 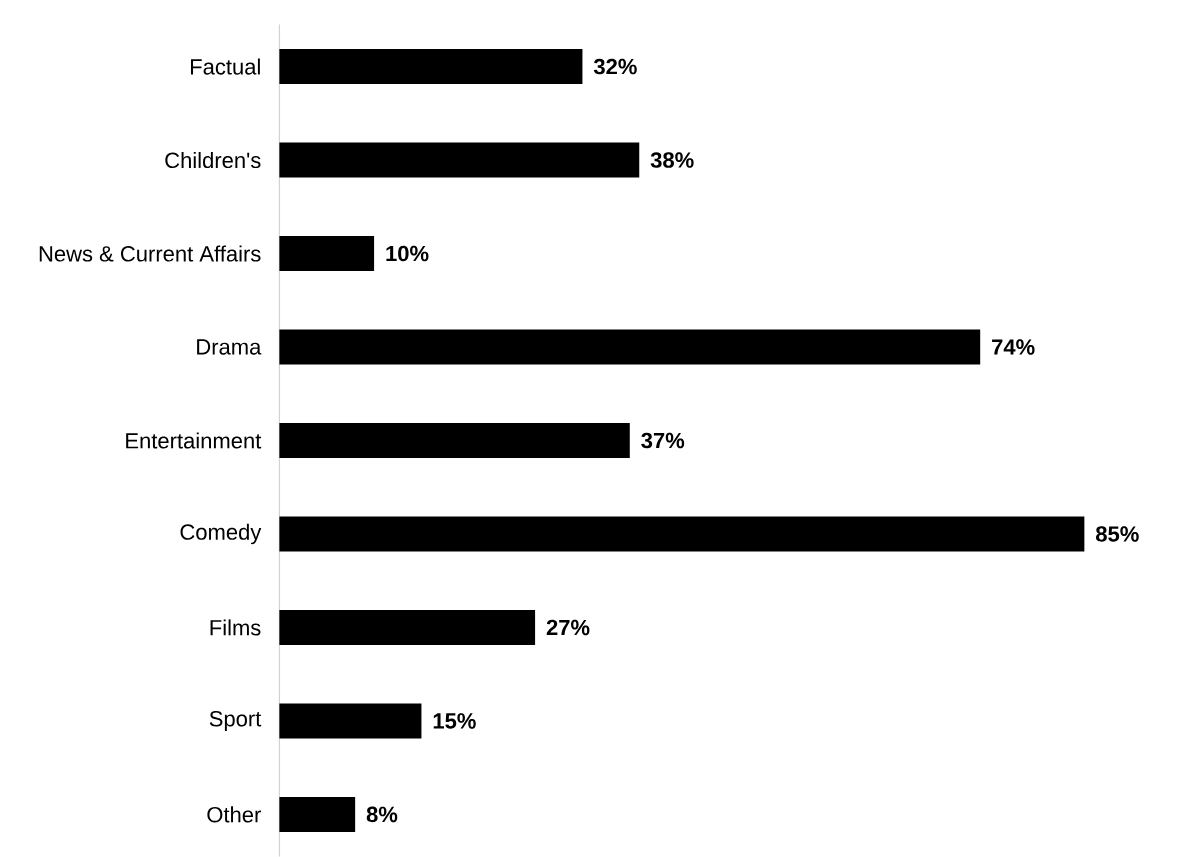 What do you see at coordinates (407, 253) in the screenshot?
I see `data-label: 10%` at bounding box center [407, 253].